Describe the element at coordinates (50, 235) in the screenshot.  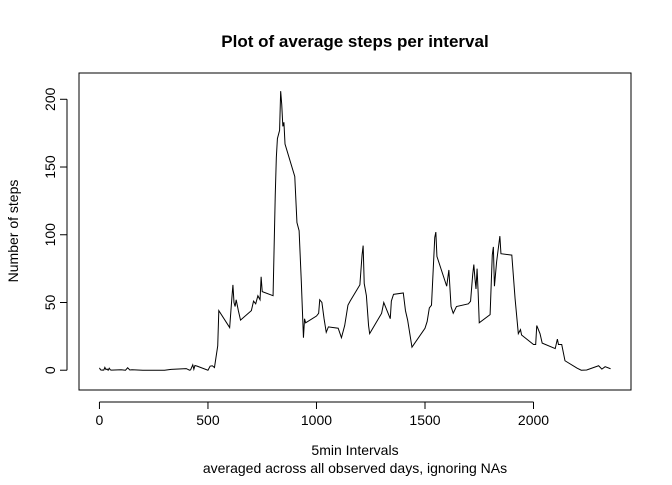
I see `y-tick-label: 100` at that location.